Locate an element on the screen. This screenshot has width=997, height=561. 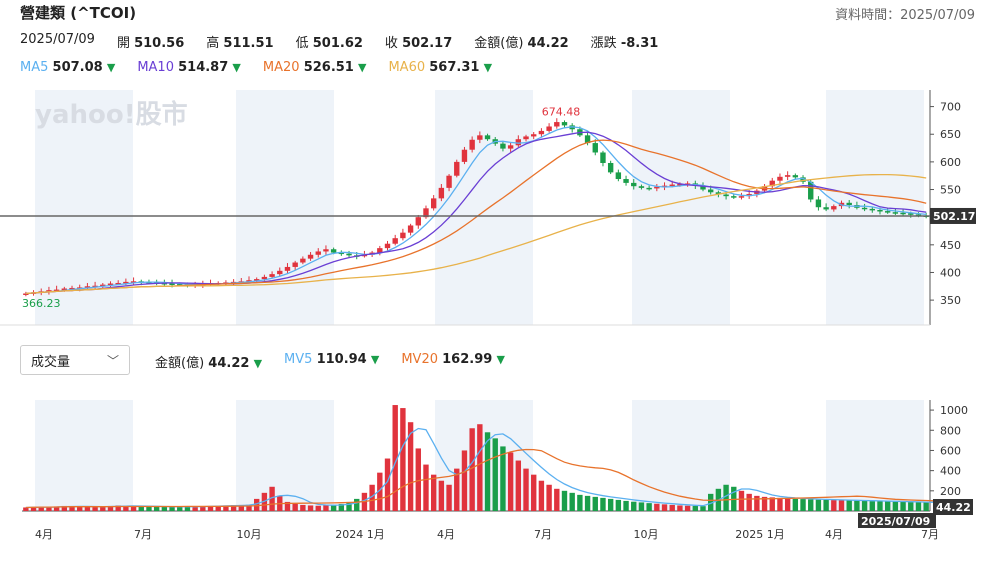
last-date-tag is located at coordinates (897, 520).